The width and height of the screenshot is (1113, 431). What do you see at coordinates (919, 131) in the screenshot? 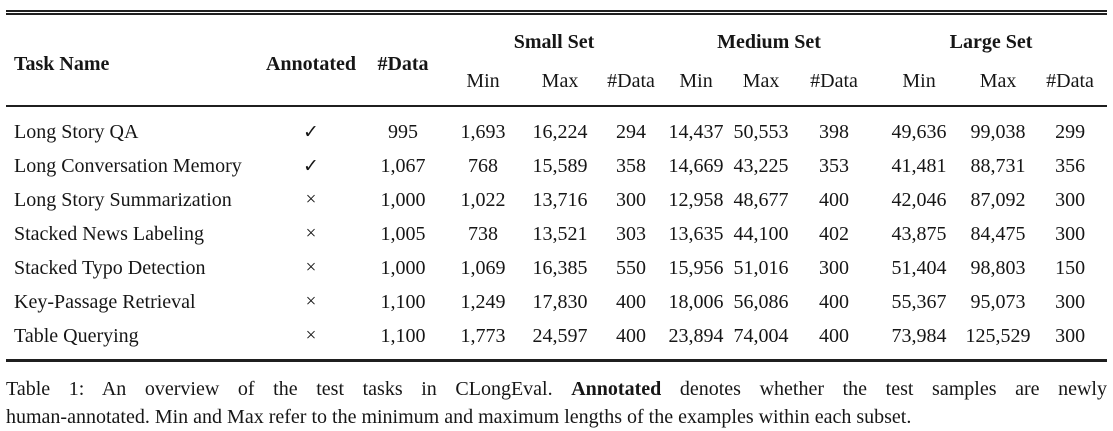
I see `large-min-cell: 49,636` at bounding box center [919, 131].